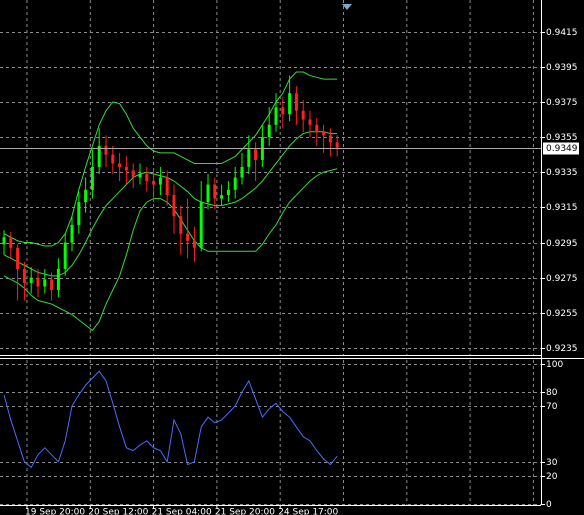 The height and width of the screenshot is (515, 584). I want to click on y-tick-label: 0.9375, so click(562, 103).